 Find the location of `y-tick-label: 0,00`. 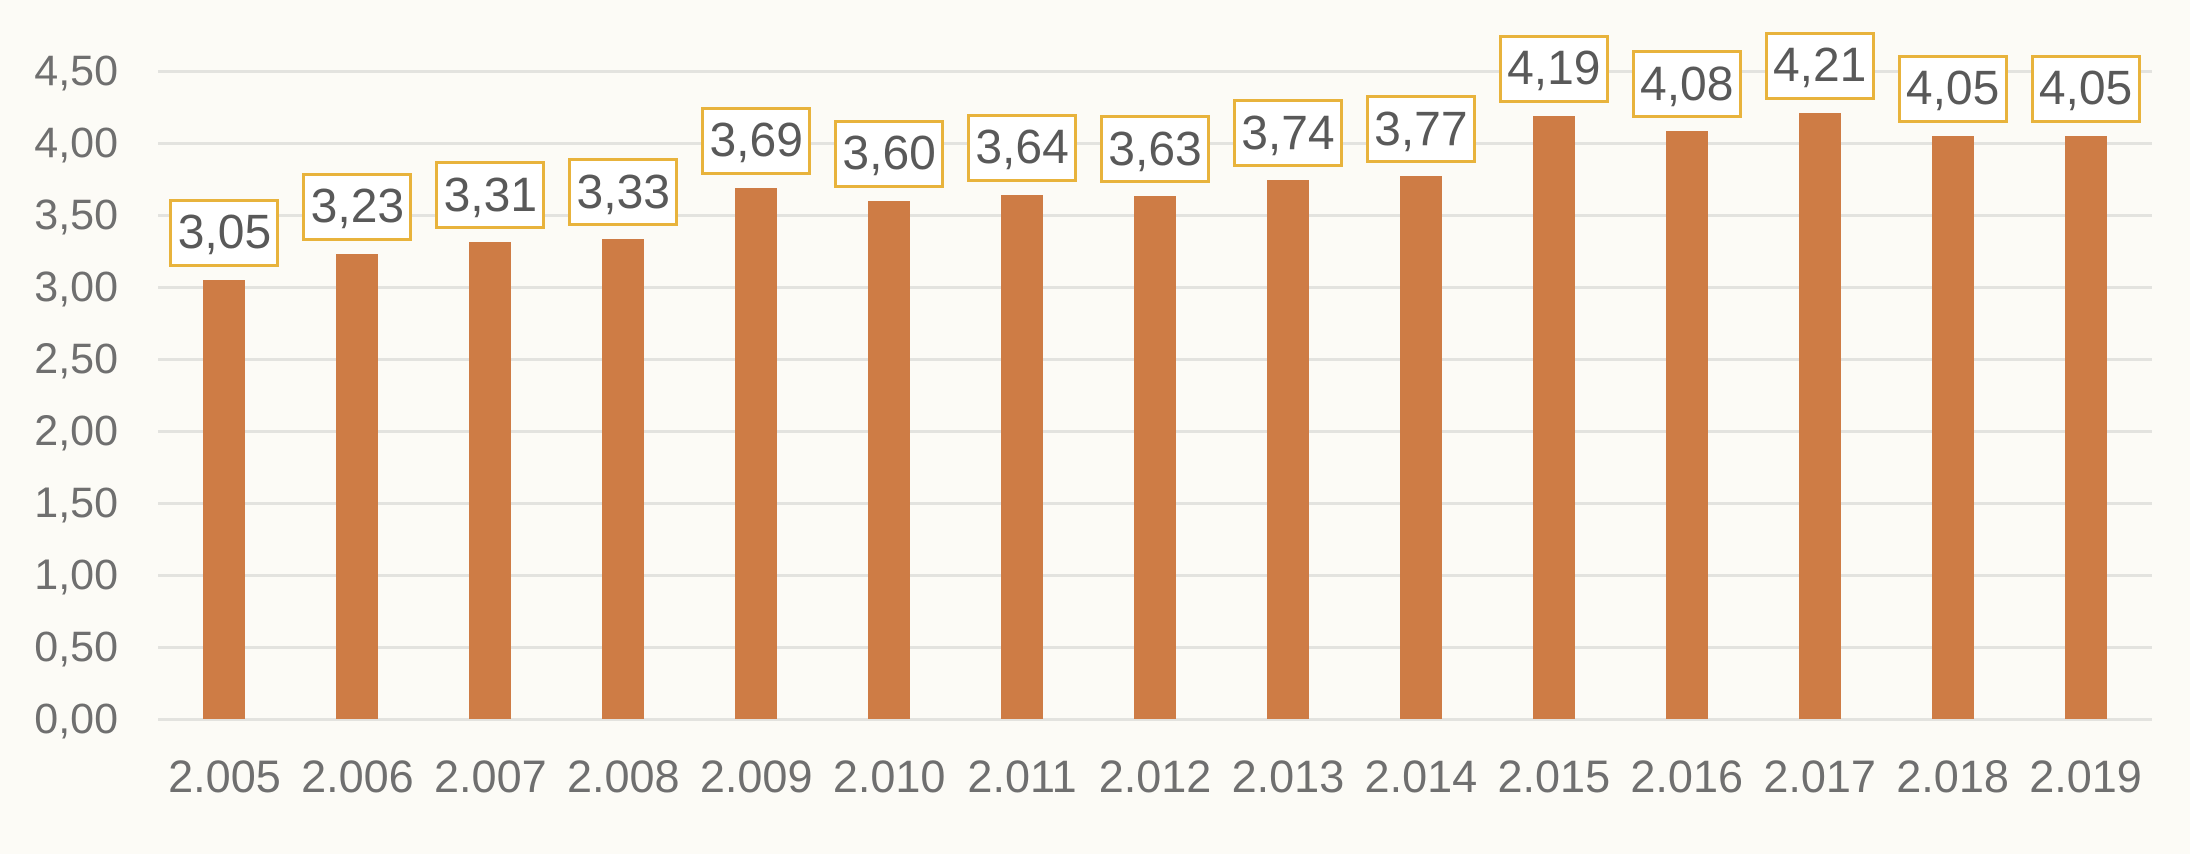

y-tick-label: 0,00 is located at coordinates (76, 719).